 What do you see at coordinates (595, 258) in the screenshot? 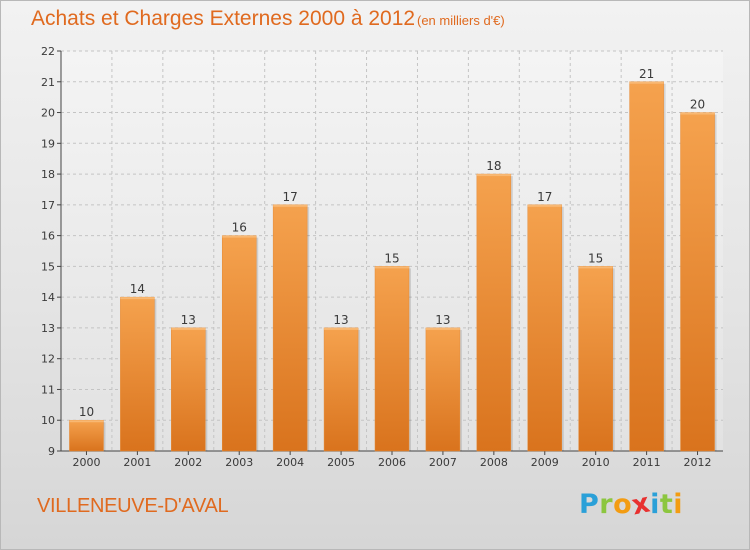
I see `data-label-2010: 15` at bounding box center [595, 258].